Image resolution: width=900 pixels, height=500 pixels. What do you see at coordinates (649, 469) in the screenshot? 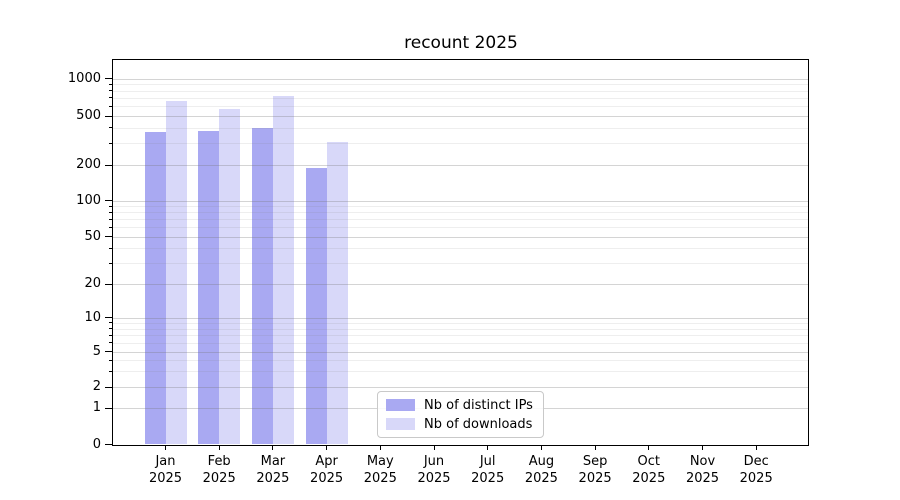
I see `x-tick-label: Oct 2025` at bounding box center [649, 469].